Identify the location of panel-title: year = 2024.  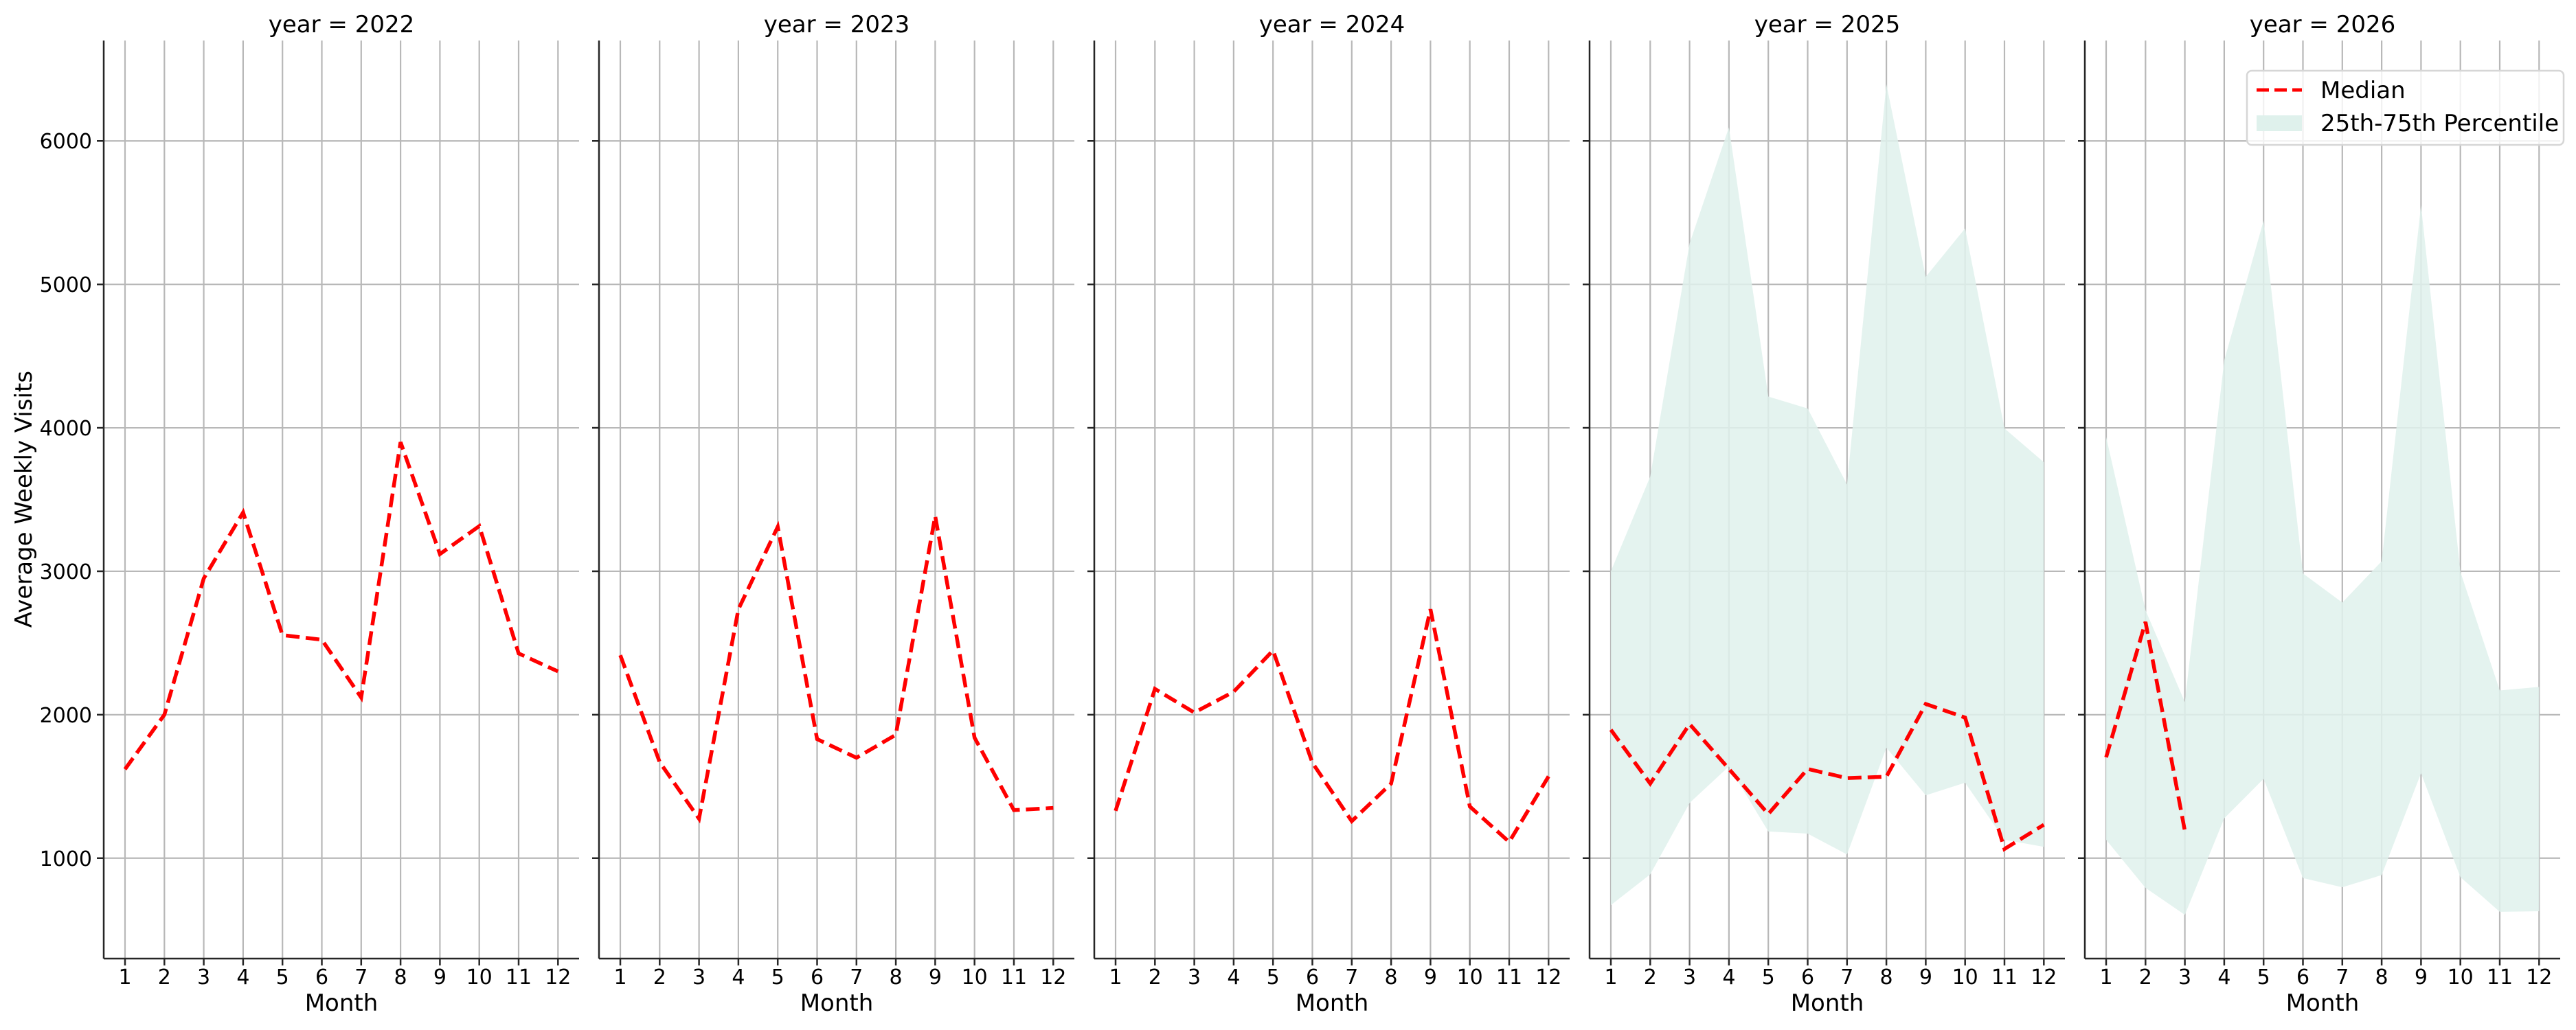
(1332, 24).